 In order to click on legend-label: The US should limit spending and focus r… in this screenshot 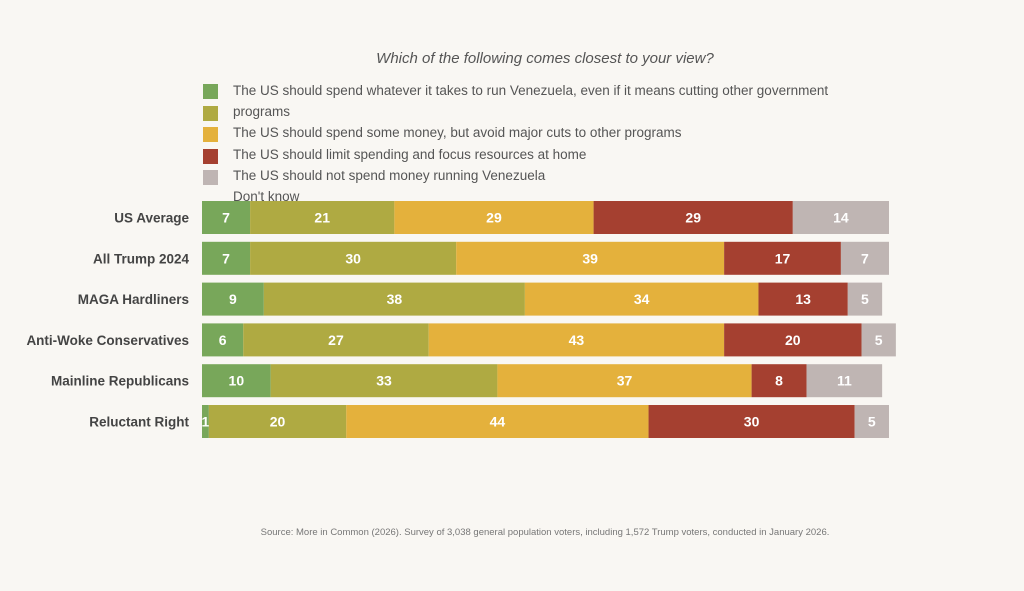, I will do `click(410, 154)`.